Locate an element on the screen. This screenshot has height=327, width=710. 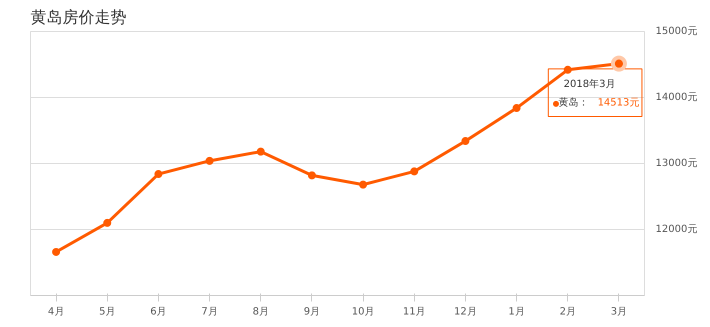
x-tick-label: 12月 is located at coordinates (465, 312).